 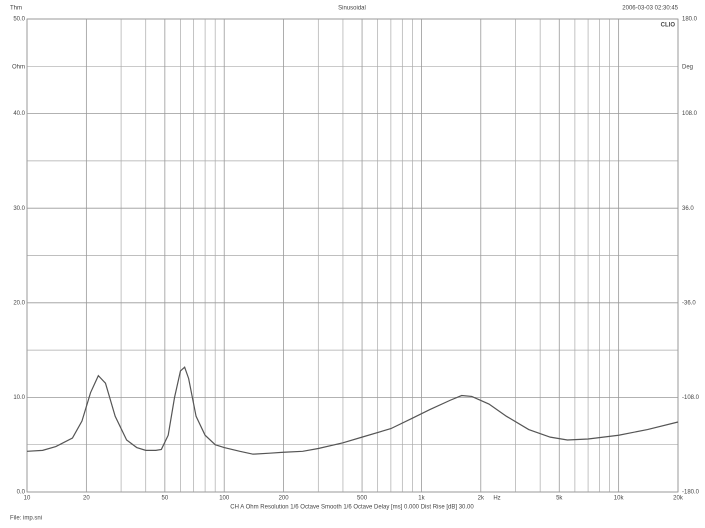 What do you see at coordinates (668, 26) in the screenshot?
I see `brand: CLIO` at bounding box center [668, 26].